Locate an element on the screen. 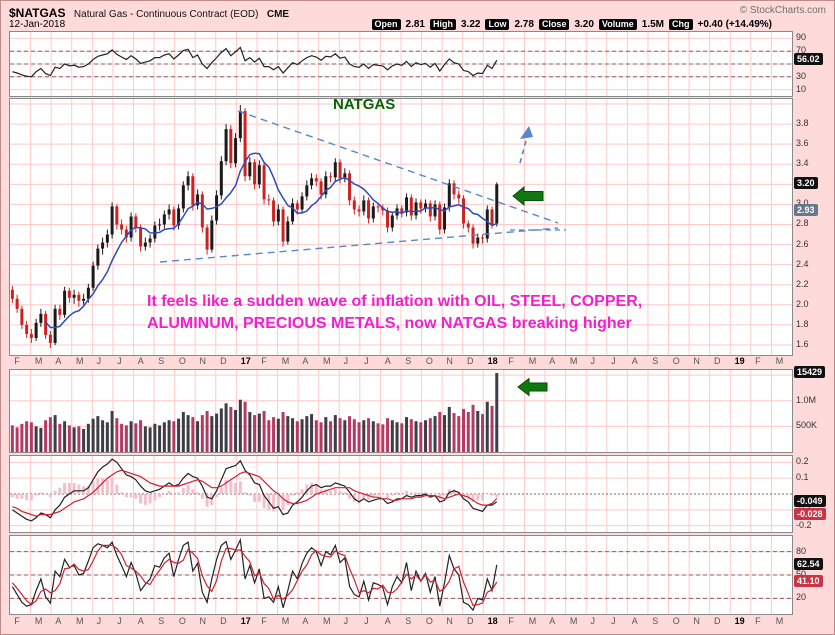 This screenshot has height=635, width=835. y-axis-tick: 50 is located at coordinates (801, 574).